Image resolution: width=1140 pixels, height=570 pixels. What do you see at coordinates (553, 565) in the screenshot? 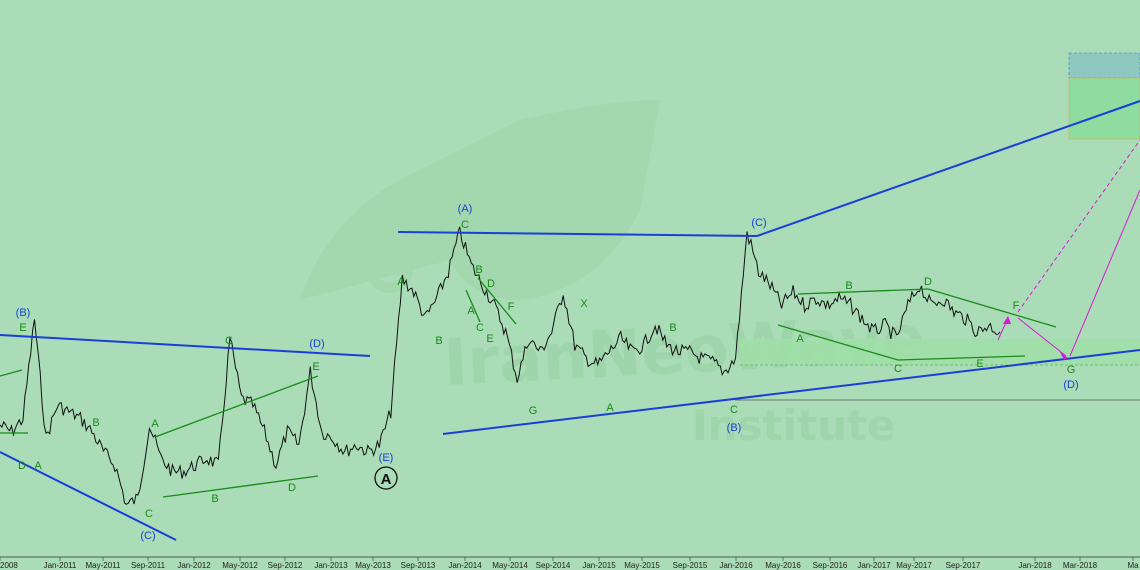
I see `x-tick-label: Sep-2014` at bounding box center [553, 565].